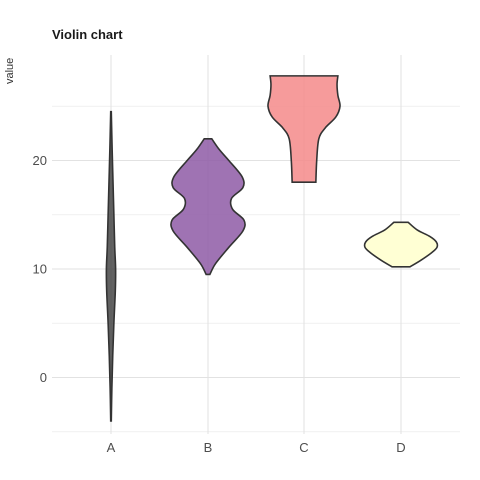  Describe the element at coordinates (400, 447) in the screenshot. I see `x-tick-label: D` at that location.